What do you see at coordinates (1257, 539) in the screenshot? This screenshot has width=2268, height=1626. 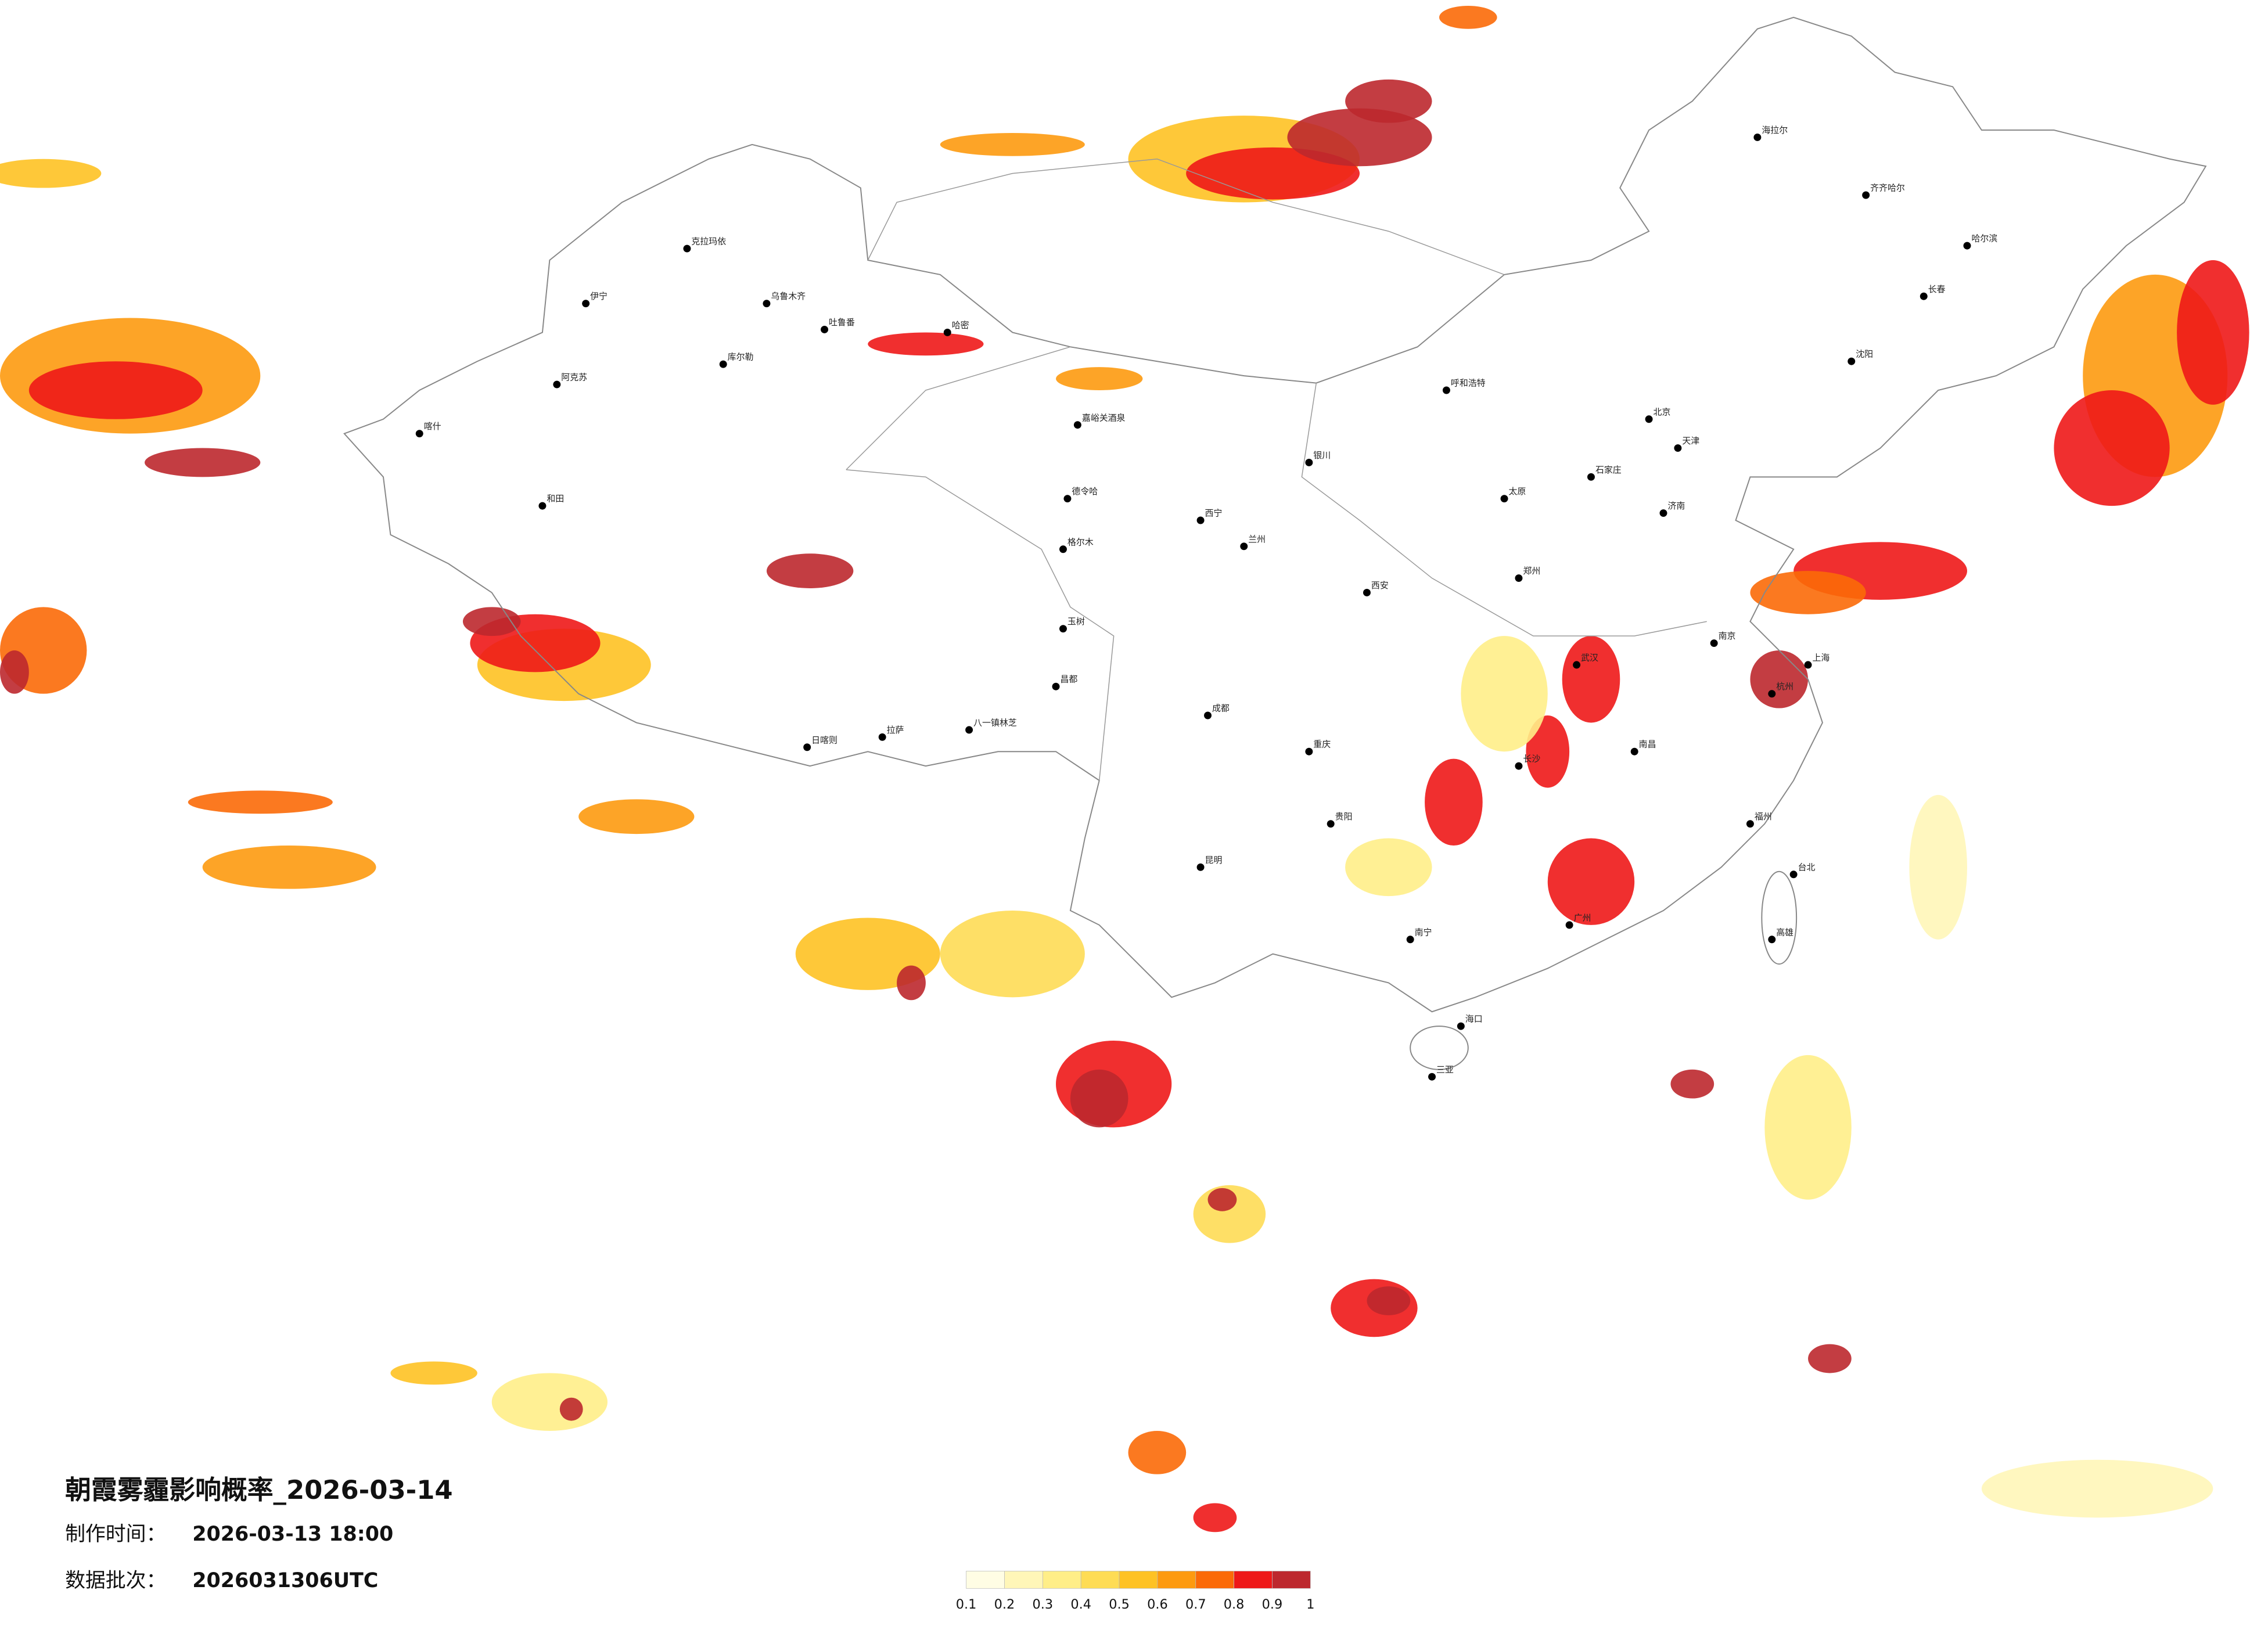 I see `city-label: 兰州` at bounding box center [1257, 539].